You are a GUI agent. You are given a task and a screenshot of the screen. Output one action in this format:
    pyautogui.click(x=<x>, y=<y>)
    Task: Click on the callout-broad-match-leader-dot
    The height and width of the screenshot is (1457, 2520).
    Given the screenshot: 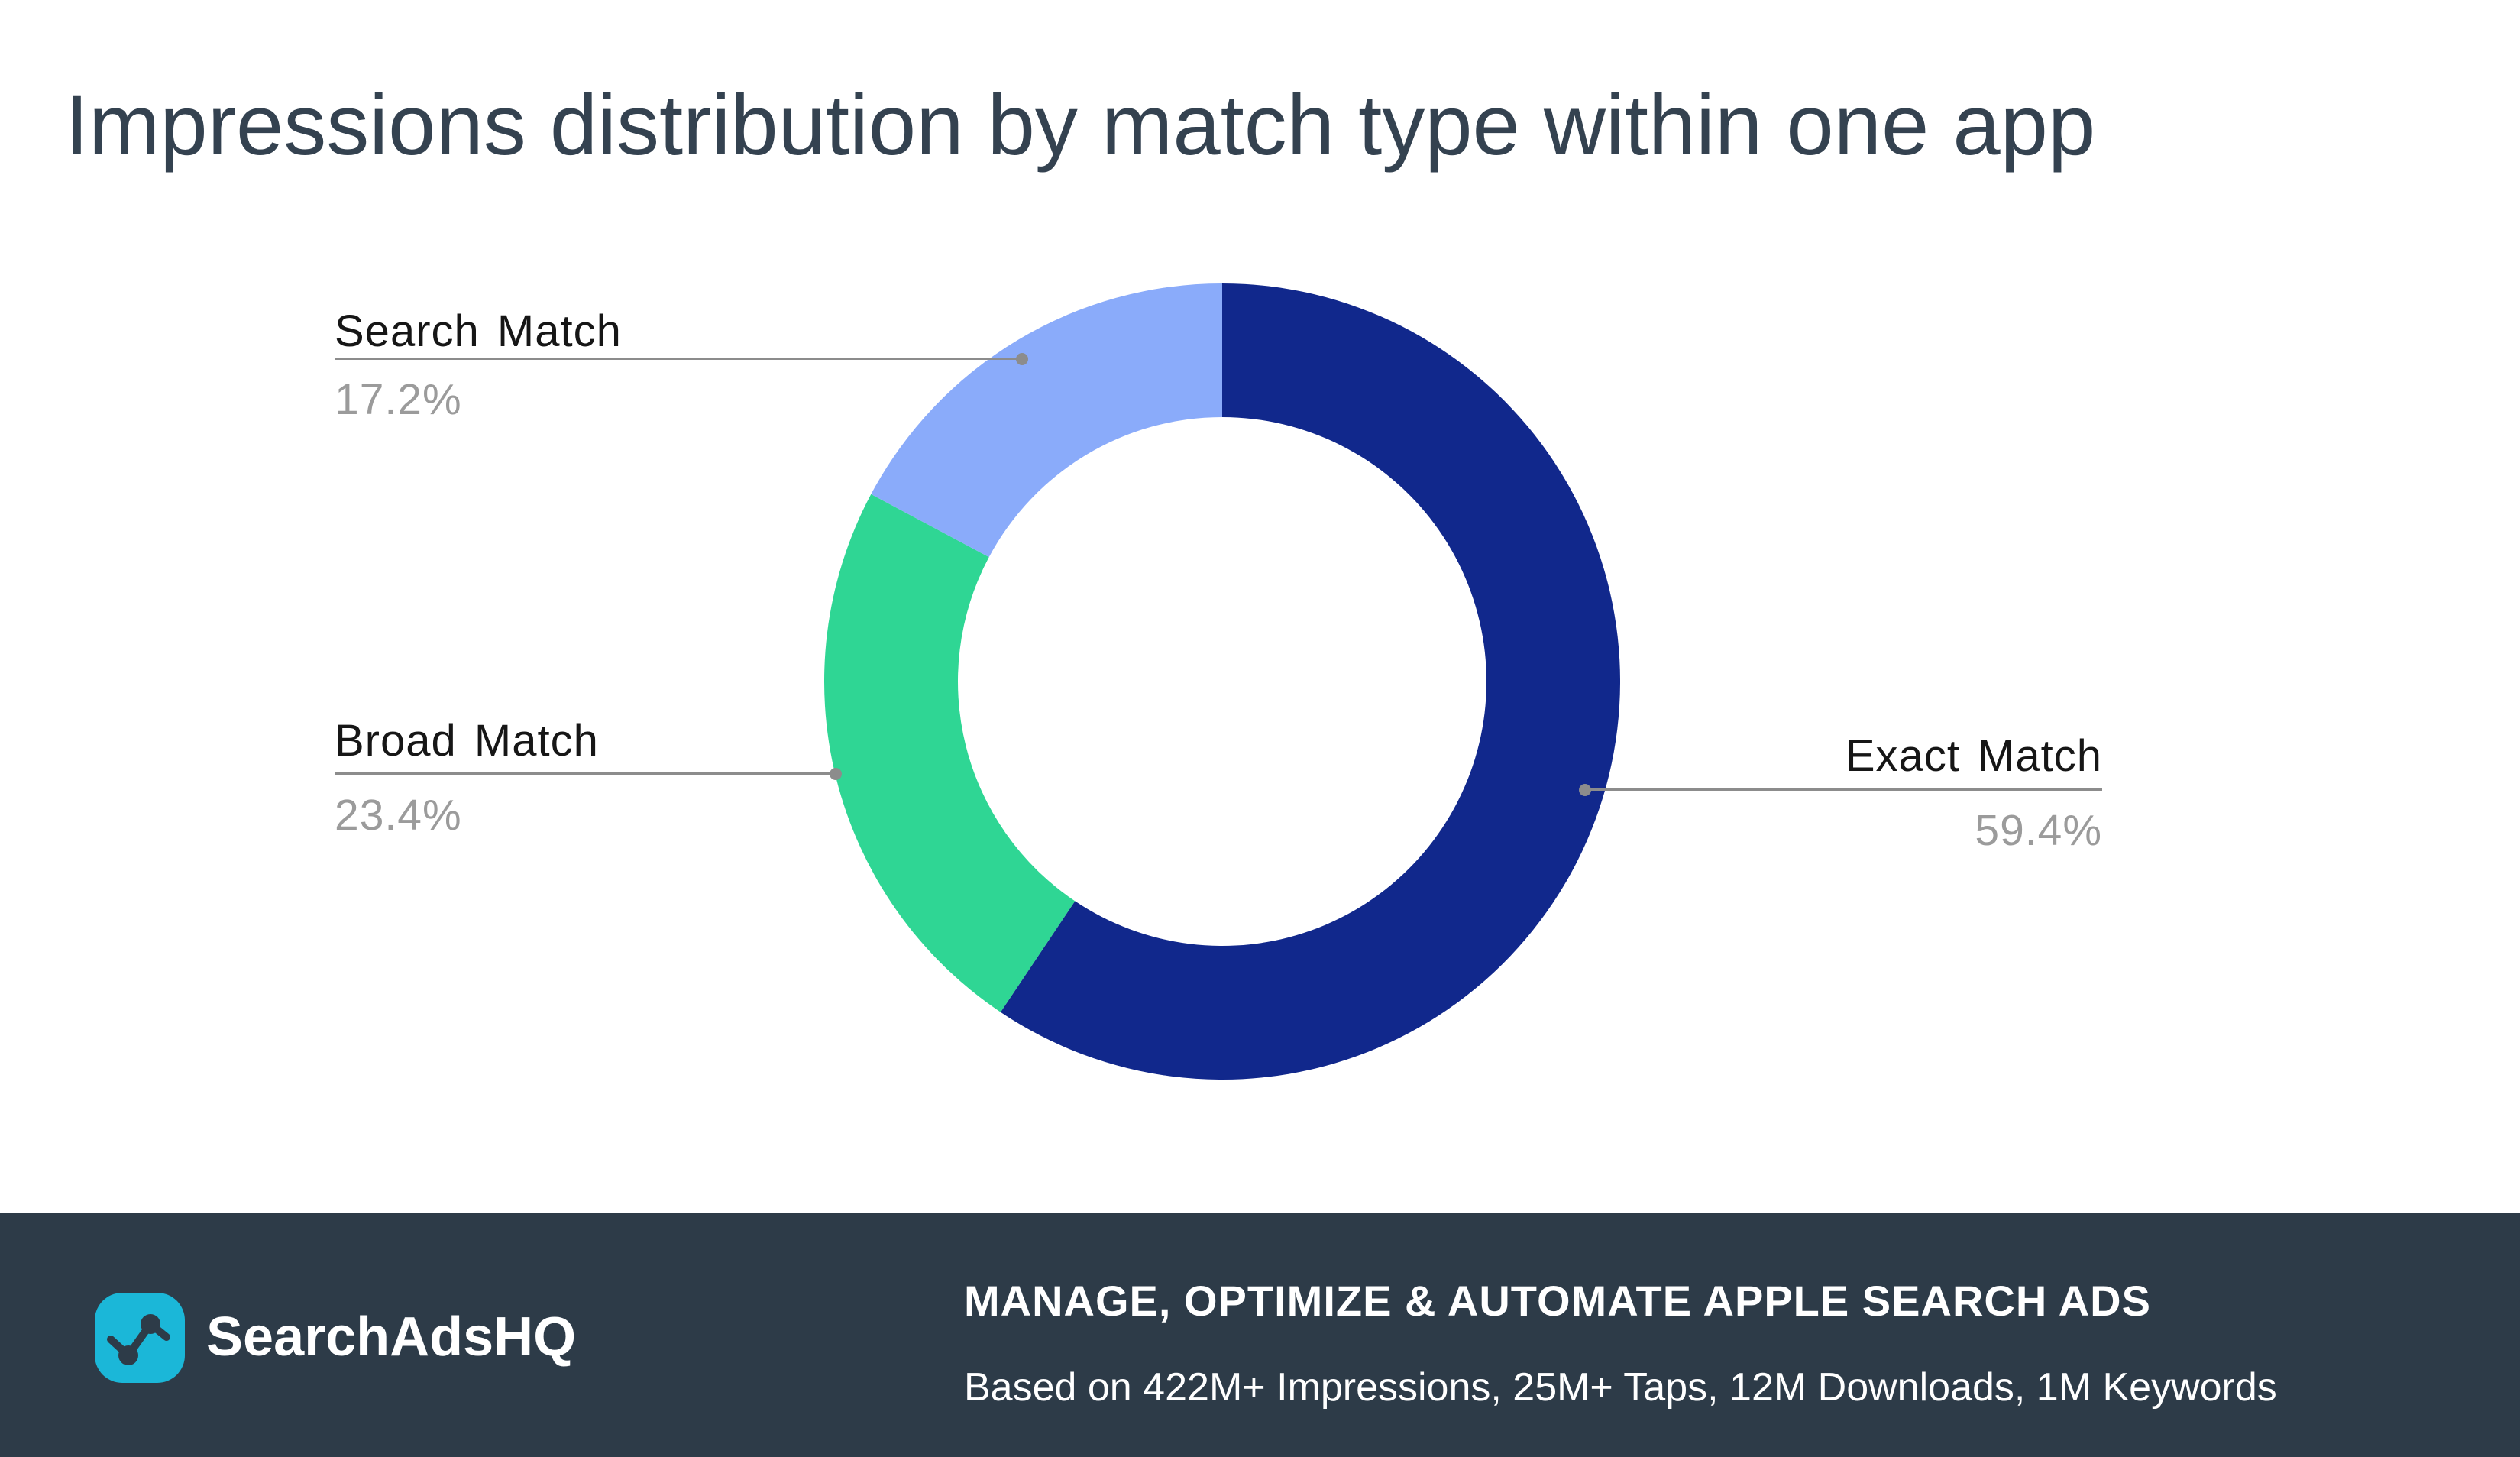 What is the action you would take?
    pyautogui.click(x=836, y=774)
    